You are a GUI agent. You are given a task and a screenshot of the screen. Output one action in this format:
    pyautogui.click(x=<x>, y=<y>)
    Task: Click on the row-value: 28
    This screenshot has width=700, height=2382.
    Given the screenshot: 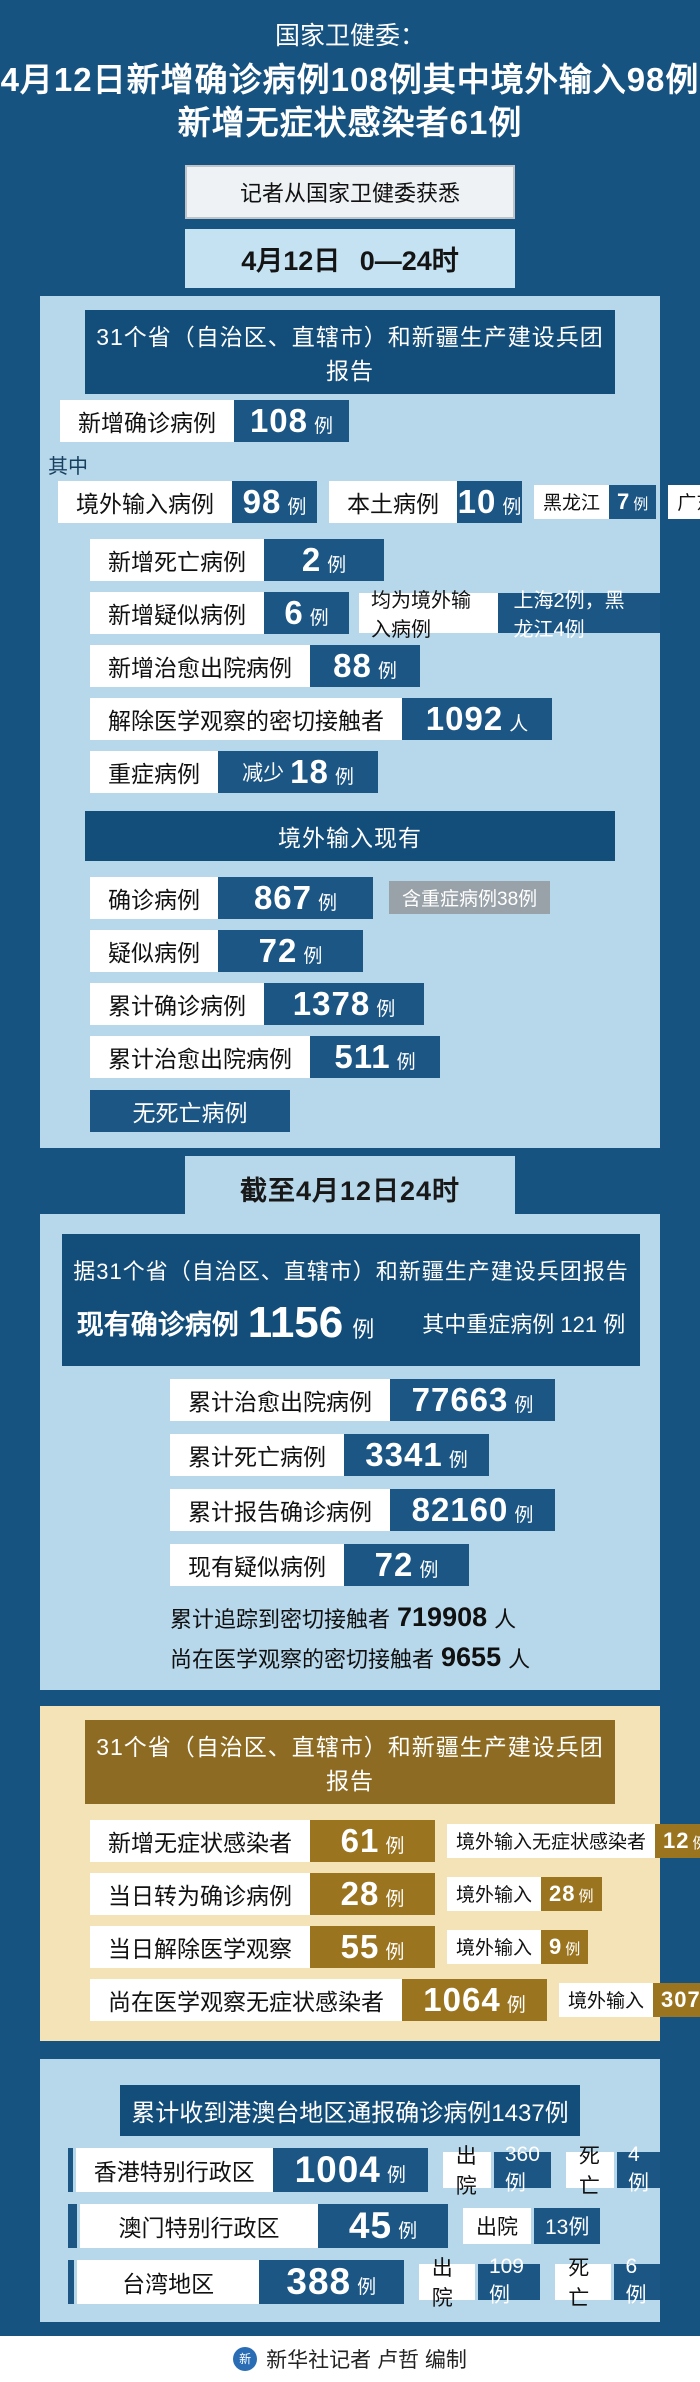 What is the action you would take?
    pyautogui.click(x=360, y=1894)
    